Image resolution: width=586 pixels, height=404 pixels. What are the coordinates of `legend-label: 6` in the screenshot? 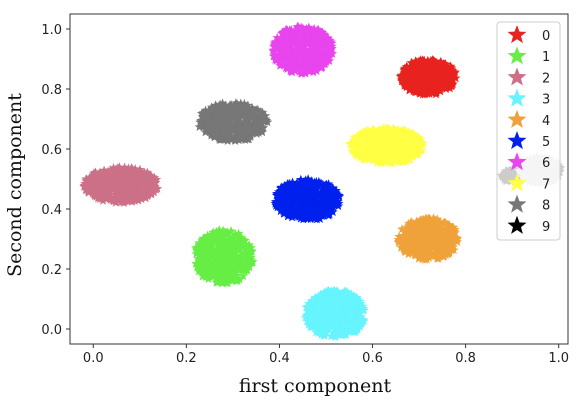 It's located at (546, 163).